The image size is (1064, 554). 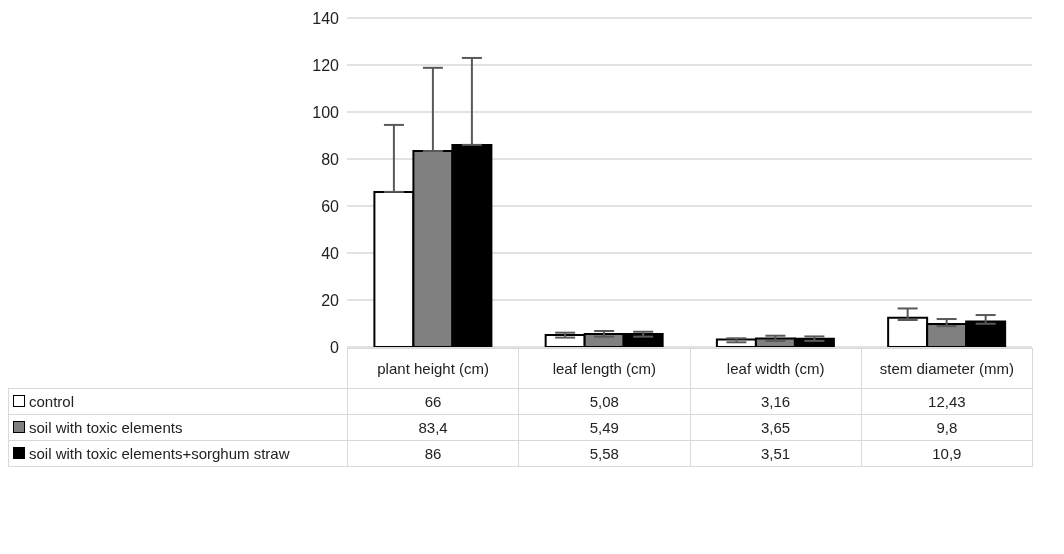 What do you see at coordinates (604, 427) in the screenshot?
I see `data-label: 5,49` at bounding box center [604, 427].